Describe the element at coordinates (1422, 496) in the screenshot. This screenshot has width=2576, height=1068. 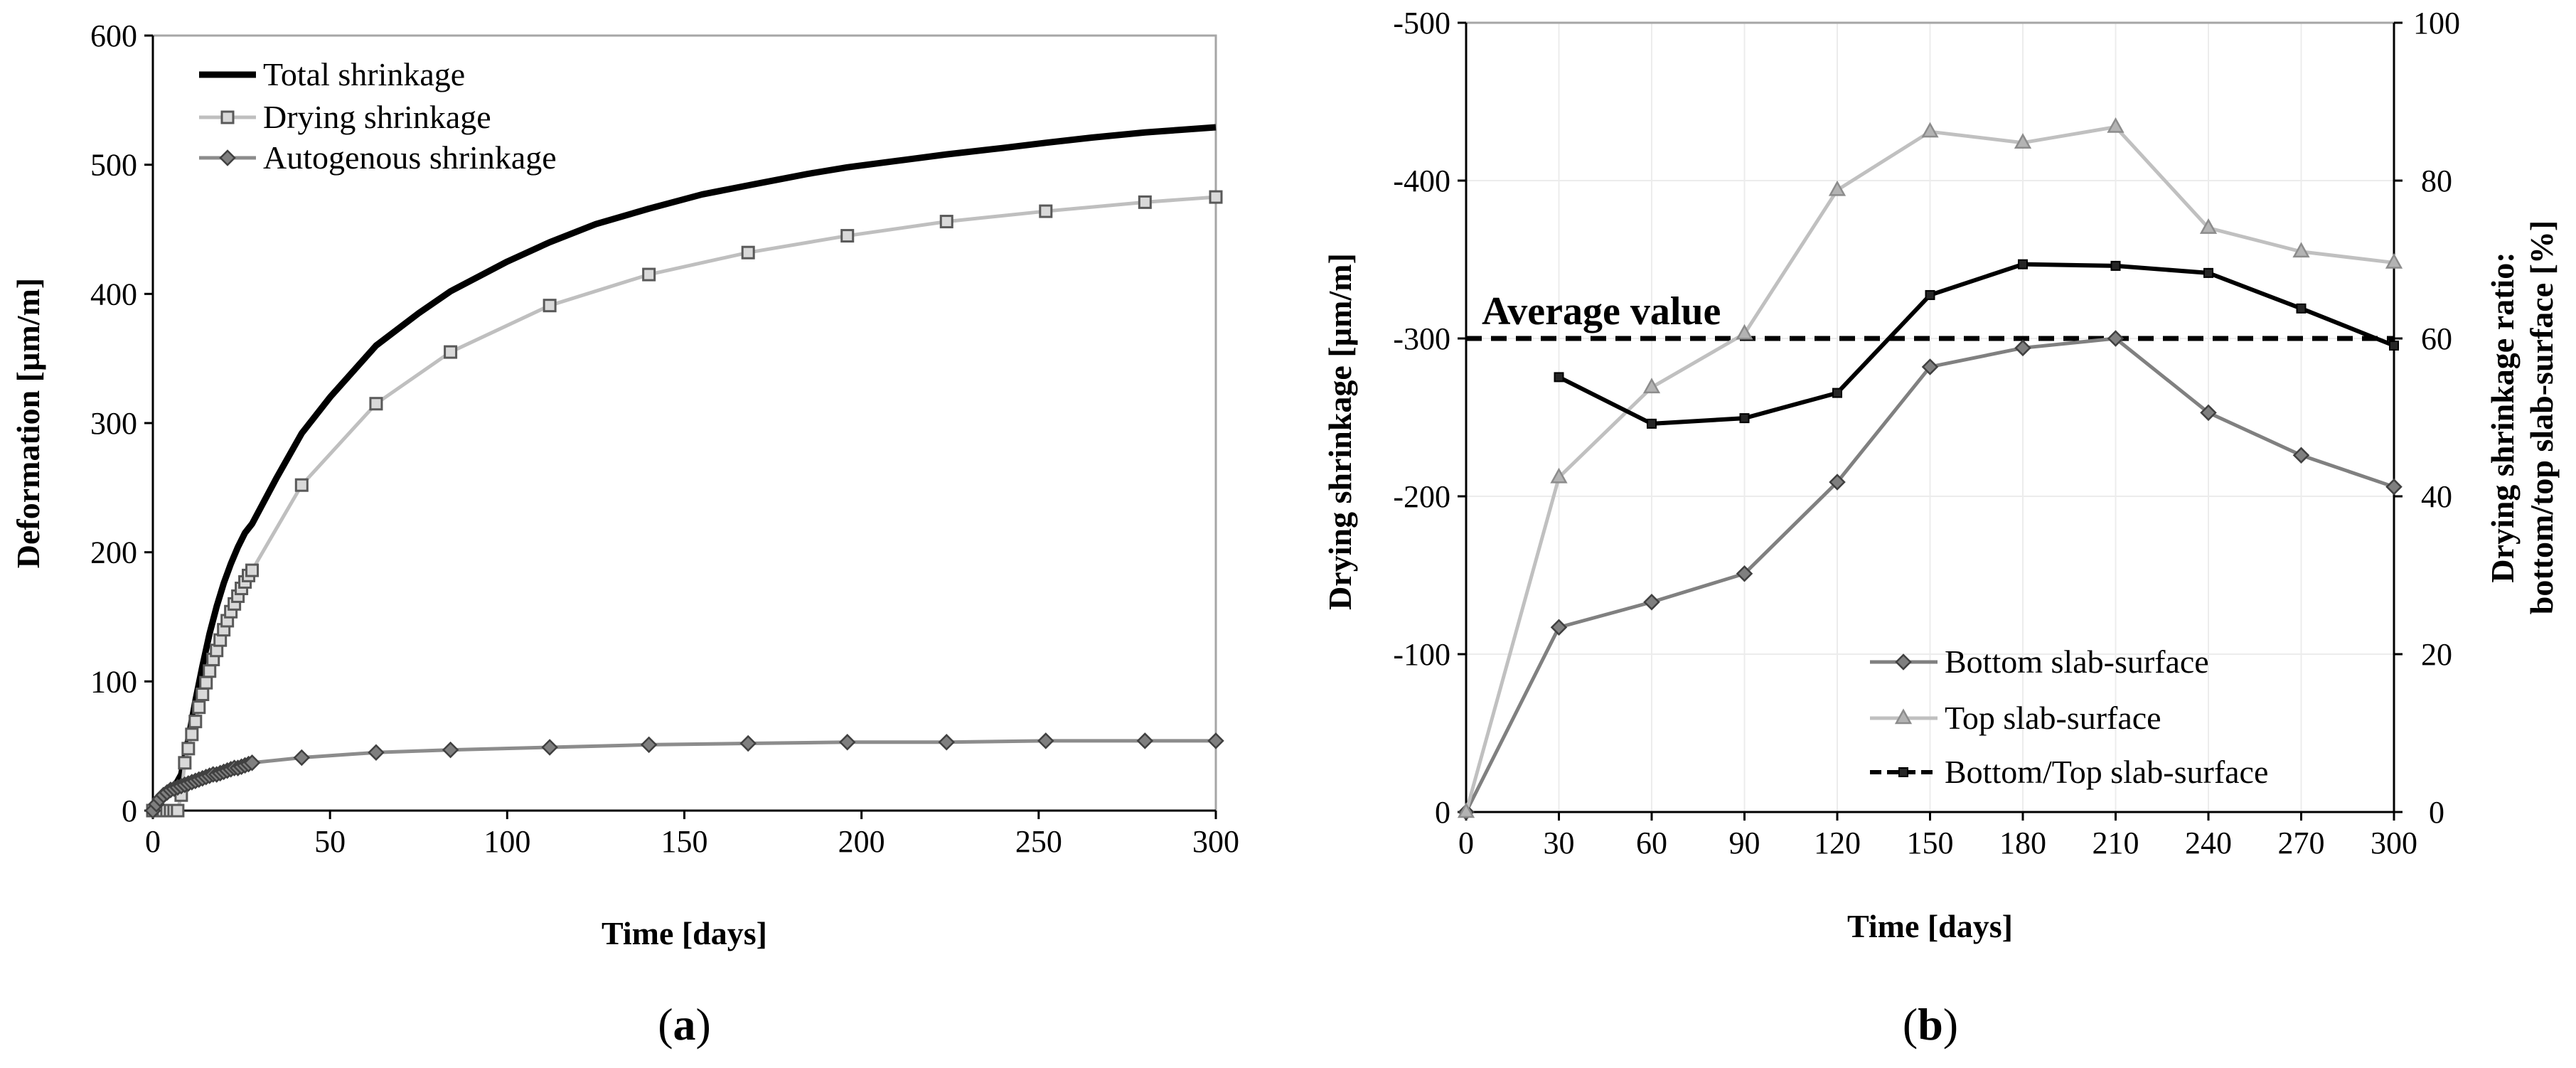
I see `y-tick-label: -200` at that location.